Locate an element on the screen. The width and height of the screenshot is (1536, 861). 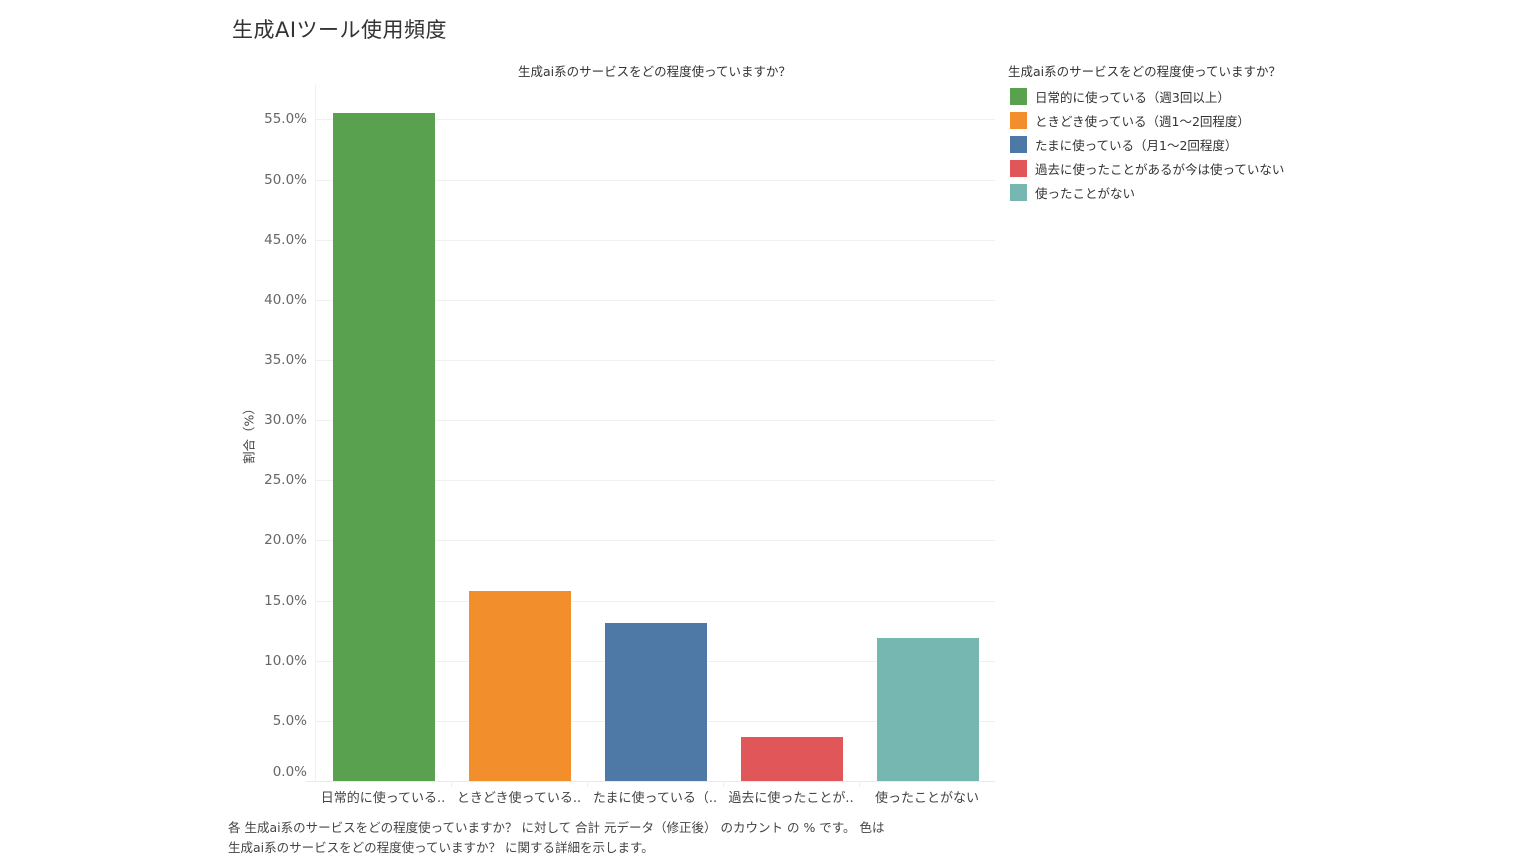
x-tick-label: 使ったことがない is located at coordinates (926, 798).